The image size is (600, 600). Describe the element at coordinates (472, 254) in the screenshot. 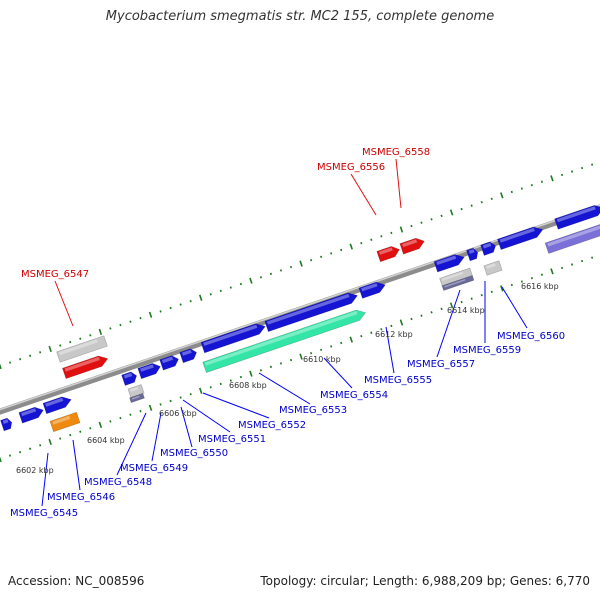

I see `cds-msmeg-6557b` at that location.